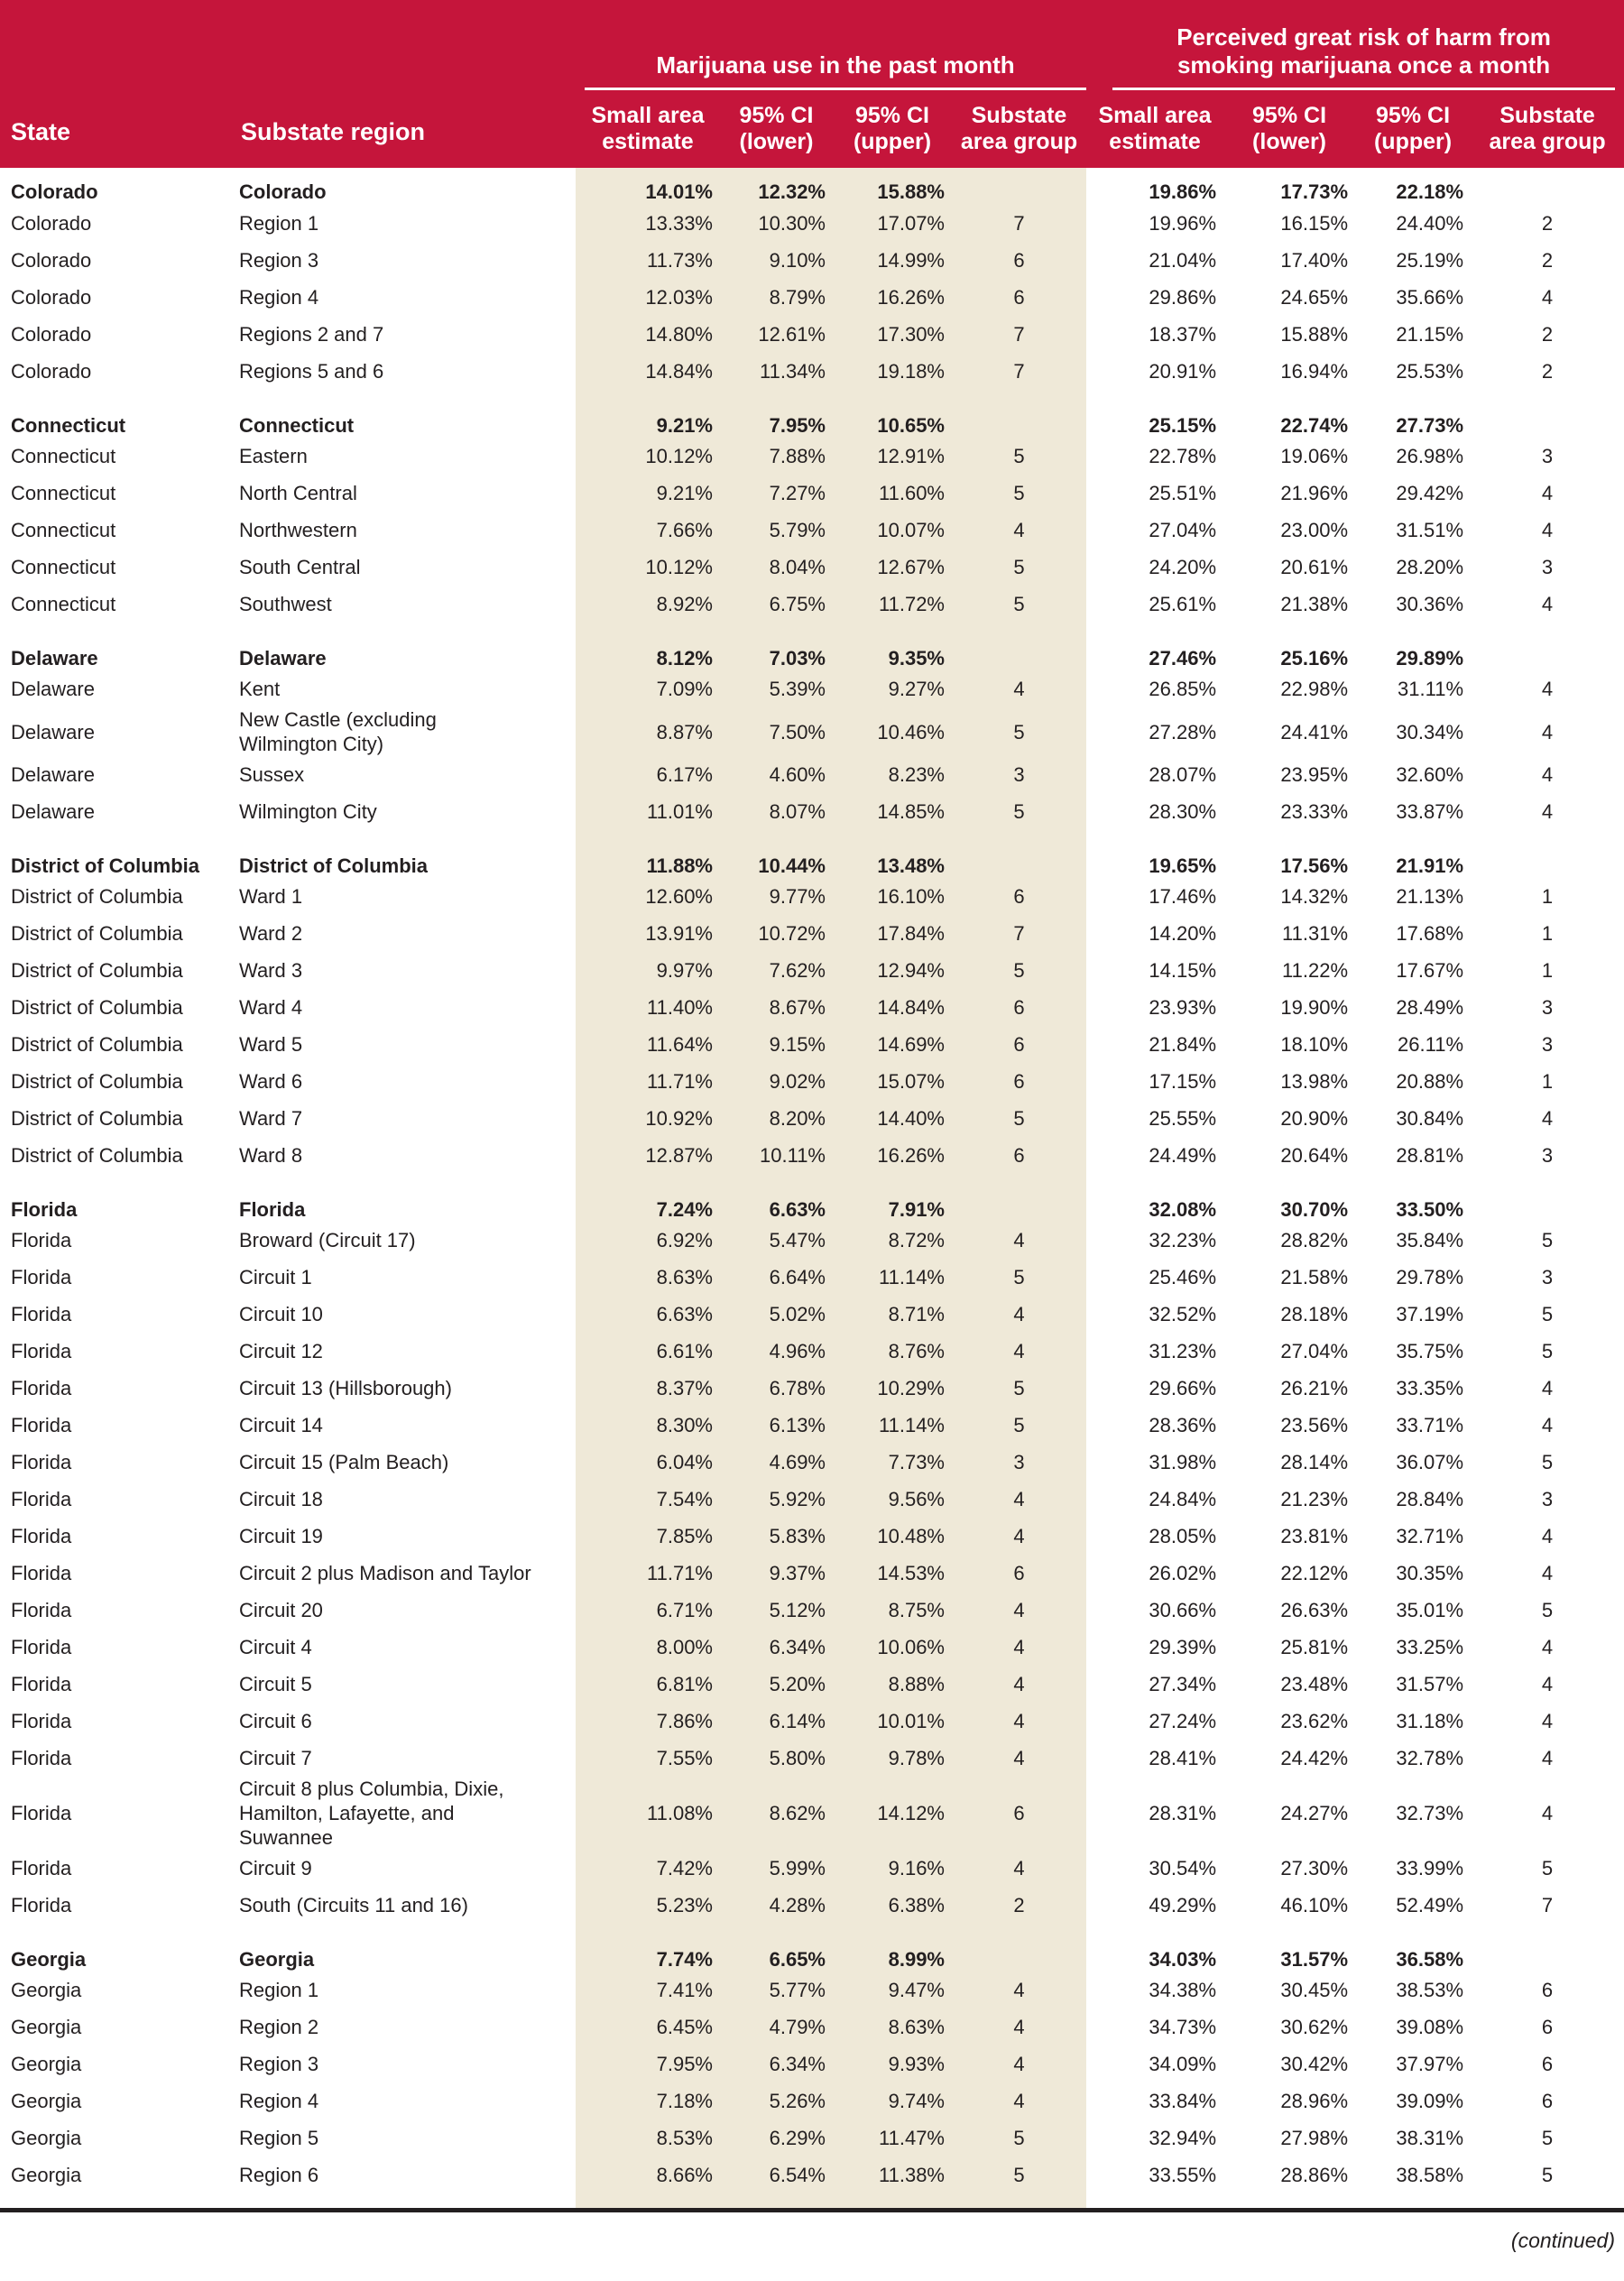 This screenshot has height=2281, width=1624. What do you see at coordinates (648, 1044) in the screenshot?
I see `cell-mu-estimate: 11.64%` at bounding box center [648, 1044].